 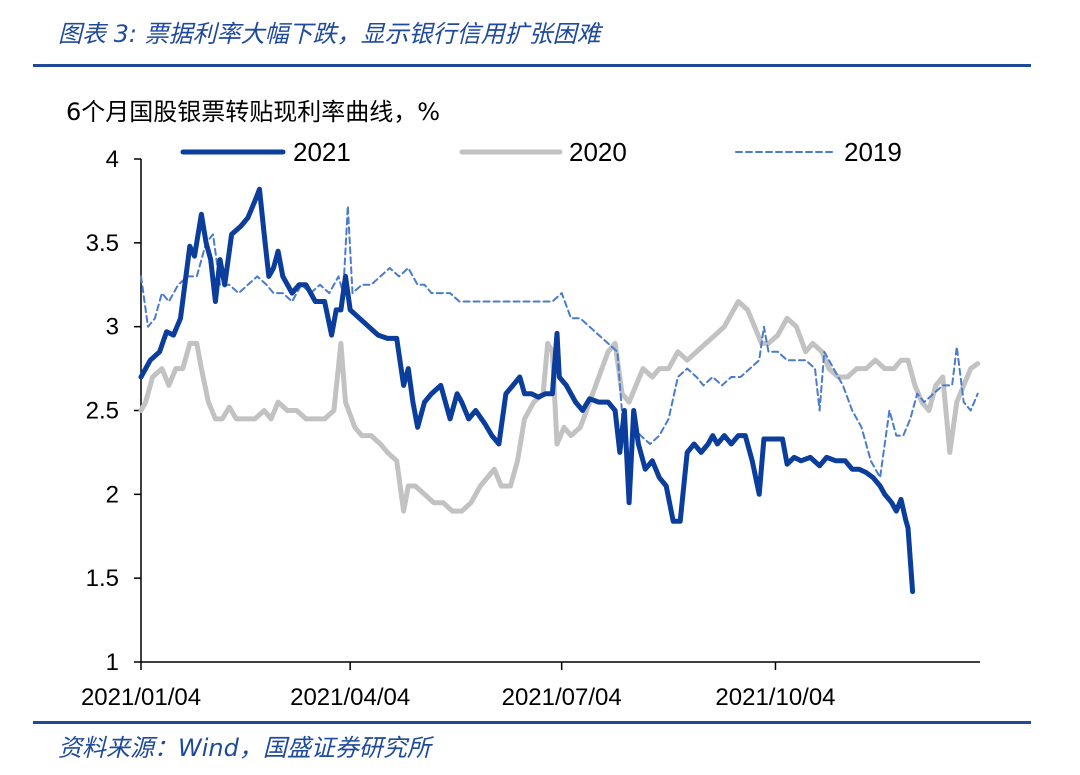 What do you see at coordinates (329, 34) in the screenshot?
I see `figure-title: 图表 3: 票据利率大幅下跌，显示银行信用扩张困难` at bounding box center [329, 34].